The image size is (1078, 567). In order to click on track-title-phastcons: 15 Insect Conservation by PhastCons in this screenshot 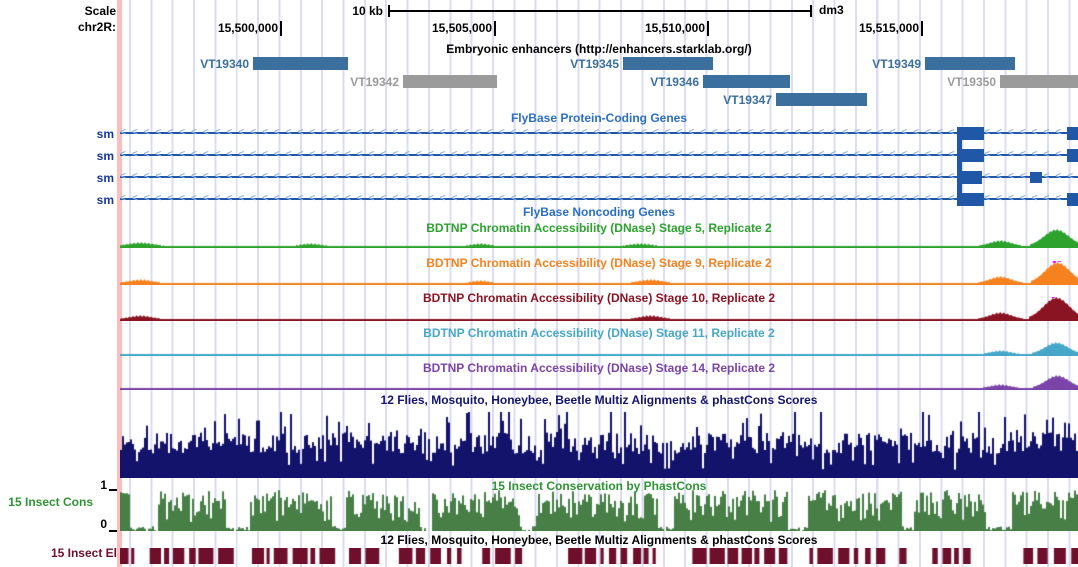, I will do `click(599, 486)`.